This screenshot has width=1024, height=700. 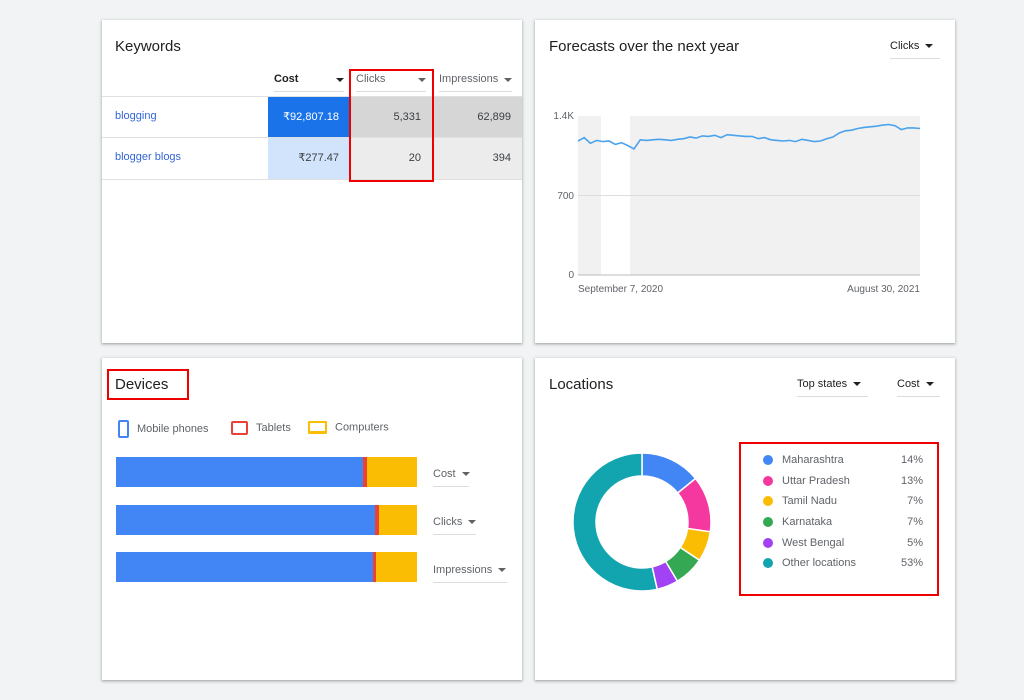 I want to click on impressions-cell: 394, so click(x=477, y=158).